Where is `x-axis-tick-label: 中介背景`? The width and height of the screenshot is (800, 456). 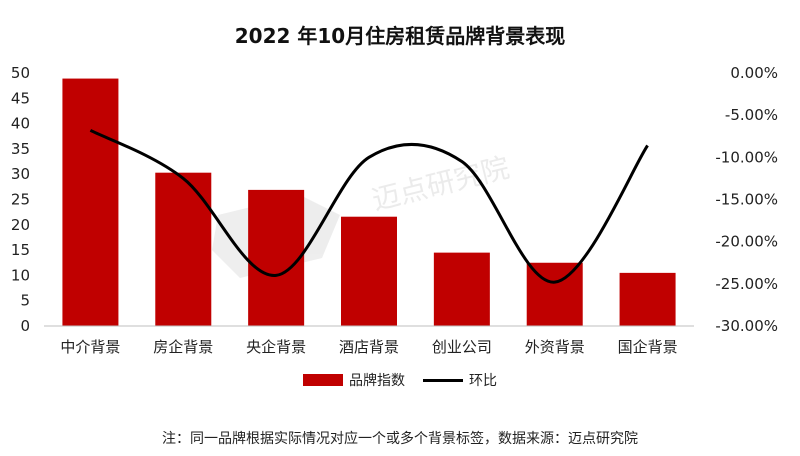
x-axis-tick-label: 中介背景 is located at coordinates (90, 347).